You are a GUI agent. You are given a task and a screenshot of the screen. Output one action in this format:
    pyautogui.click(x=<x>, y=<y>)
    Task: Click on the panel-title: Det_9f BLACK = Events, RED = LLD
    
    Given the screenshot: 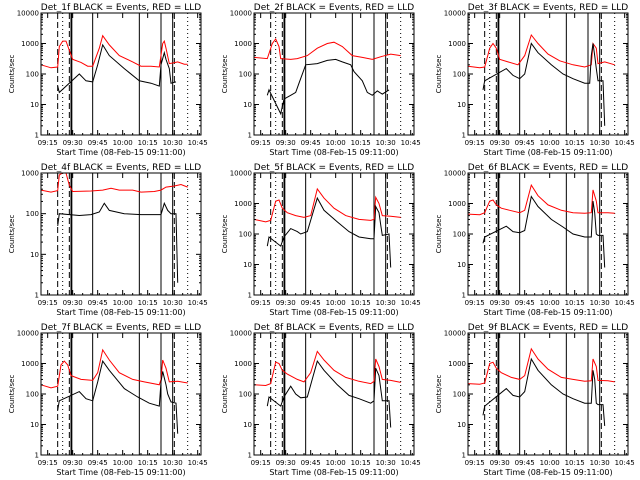 What is the action you would take?
    pyautogui.click(x=548, y=328)
    